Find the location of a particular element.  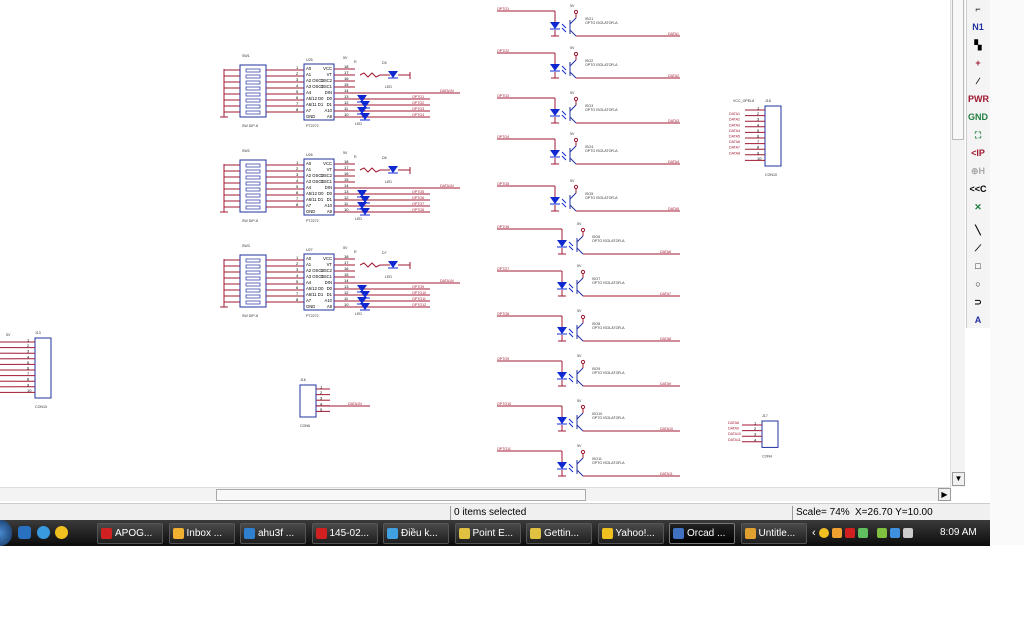

net-label: DATA2 is located at coordinates (734, 120).